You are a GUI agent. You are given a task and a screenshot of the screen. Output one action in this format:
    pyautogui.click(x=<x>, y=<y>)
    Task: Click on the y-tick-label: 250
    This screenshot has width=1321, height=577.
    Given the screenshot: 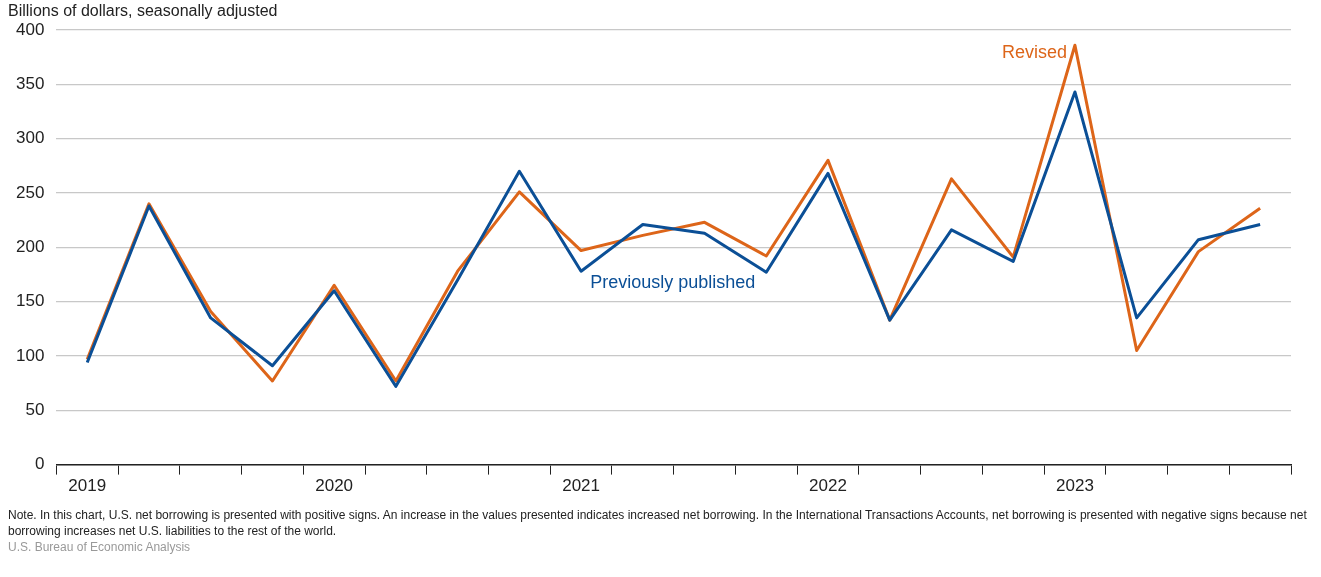 What is the action you would take?
    pyautogui.click(x=30, y=192)
    